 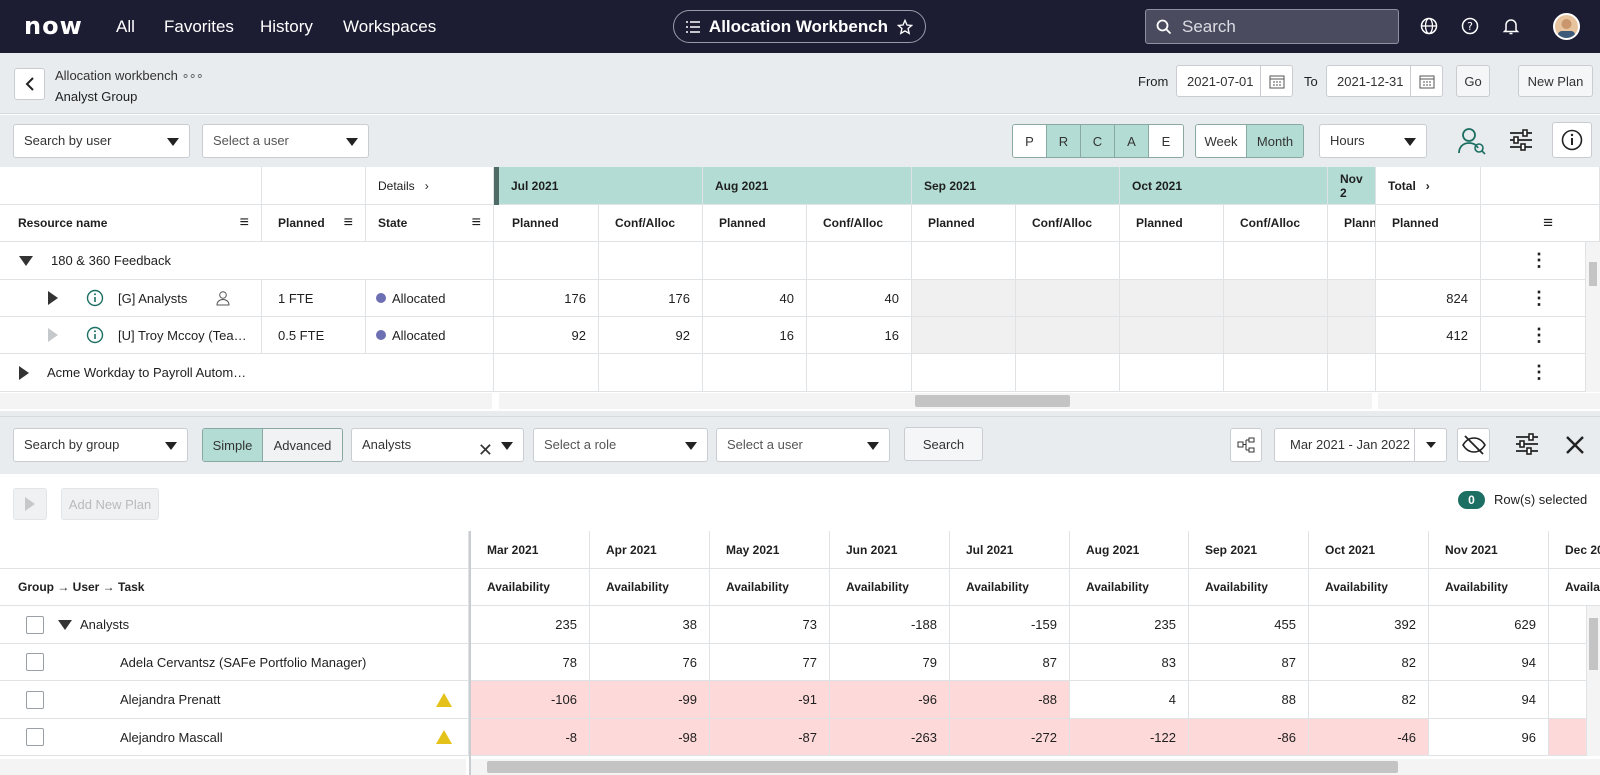 I want to click on table-row-group: 180 & 360 Feedback, so click(x=247, y=261).